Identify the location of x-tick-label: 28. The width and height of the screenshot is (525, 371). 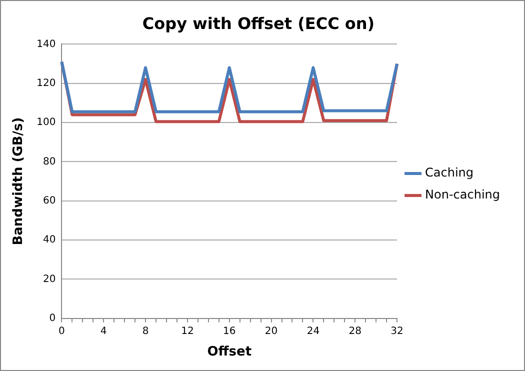
(355, 331).